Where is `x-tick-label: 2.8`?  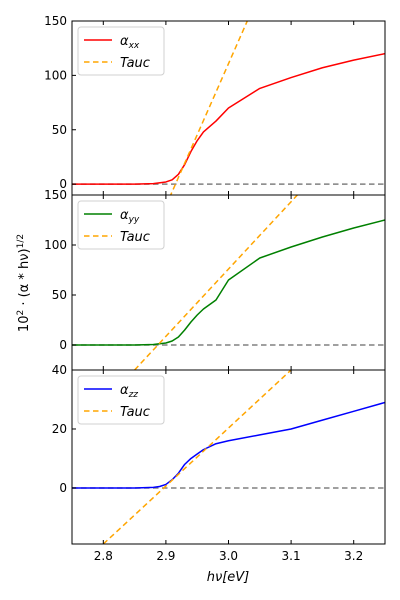 x-tick-label: 2.8 is located at coordinates (103, 556).